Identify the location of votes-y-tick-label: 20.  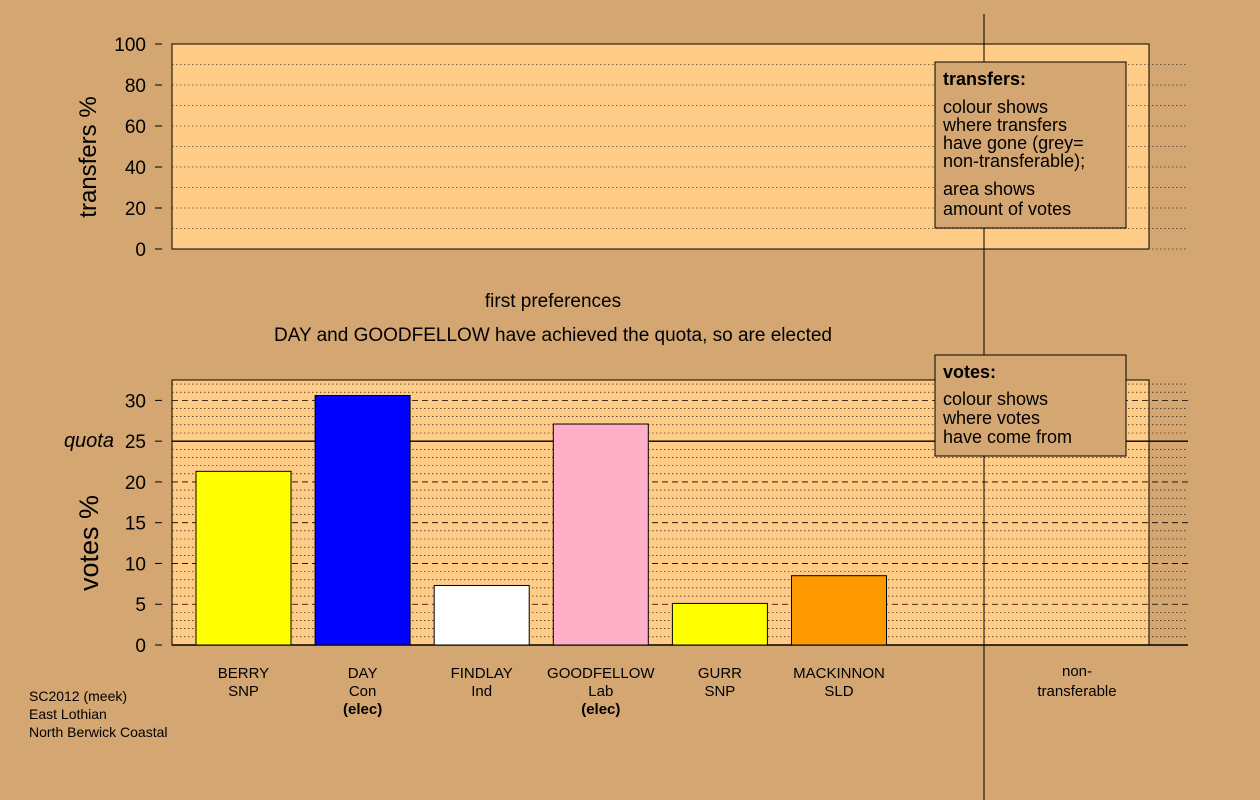
(135, 483).